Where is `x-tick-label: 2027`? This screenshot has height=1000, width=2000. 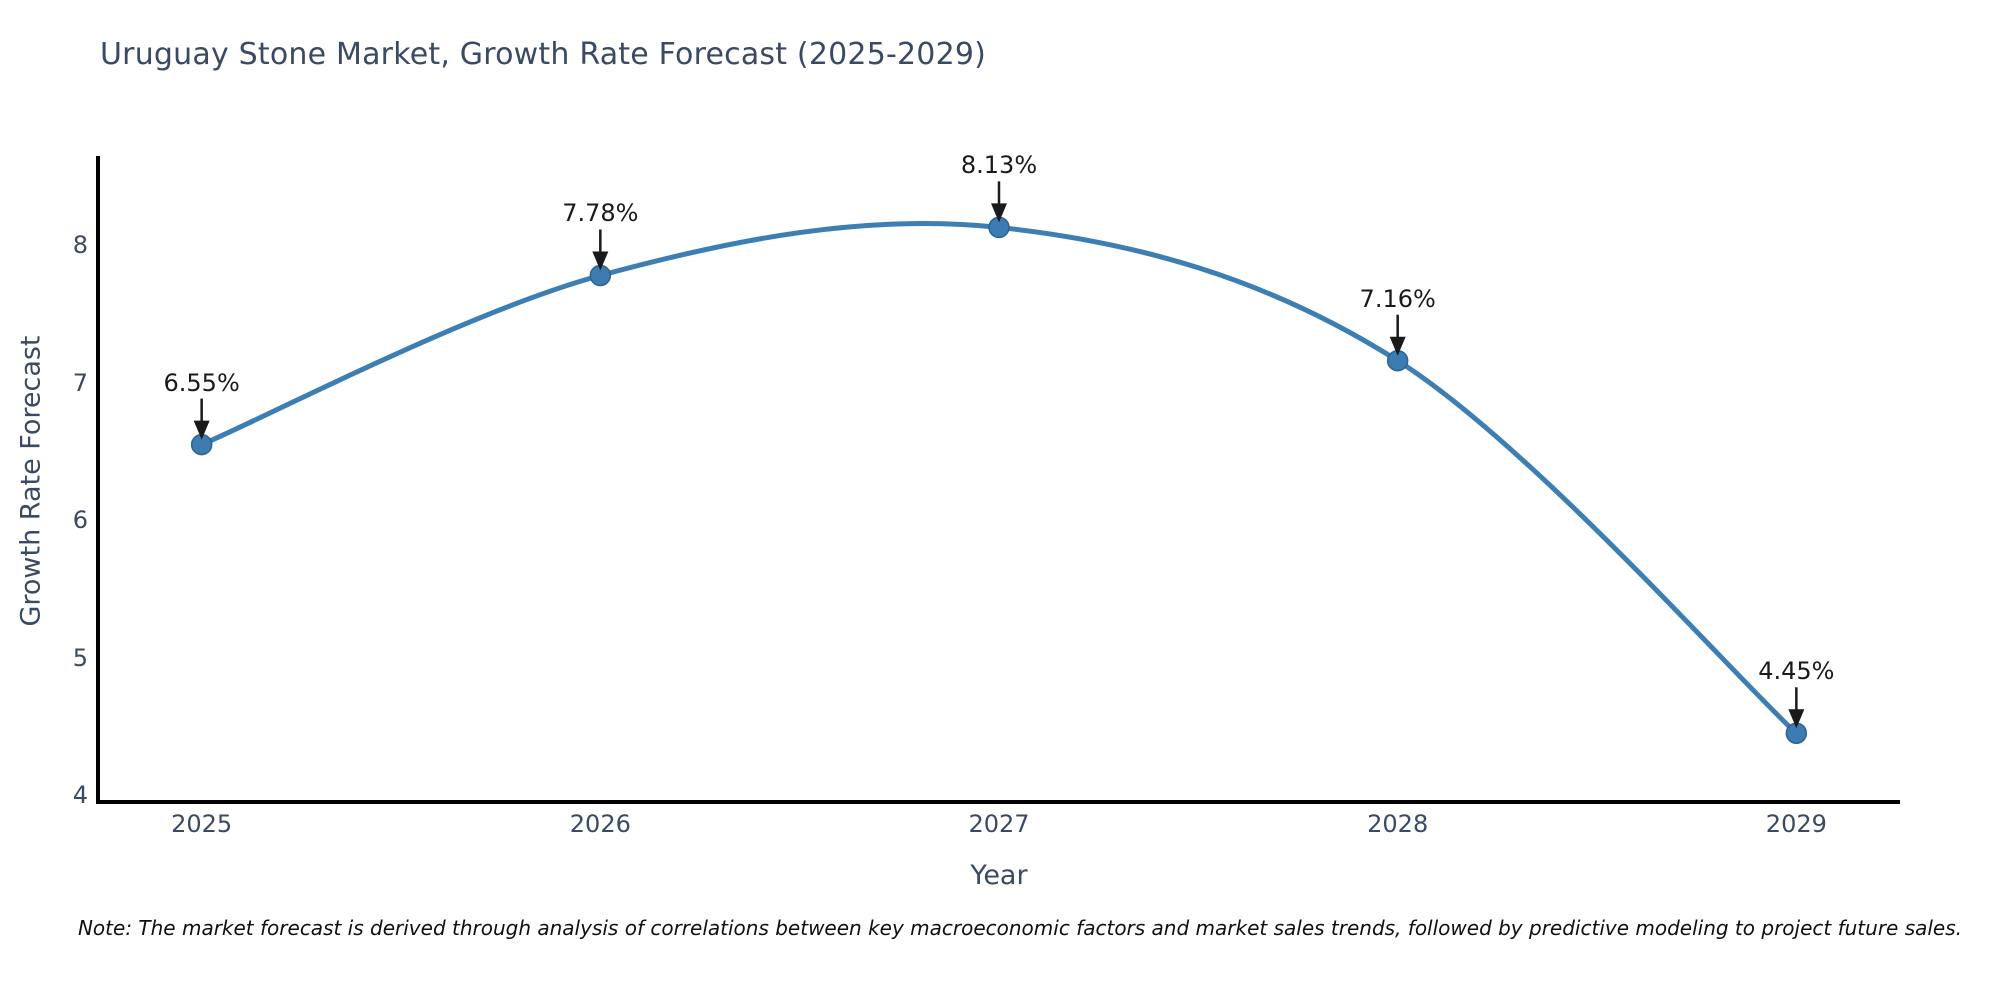 x-tick-label: 2027 is located at coordinates (999, 824).